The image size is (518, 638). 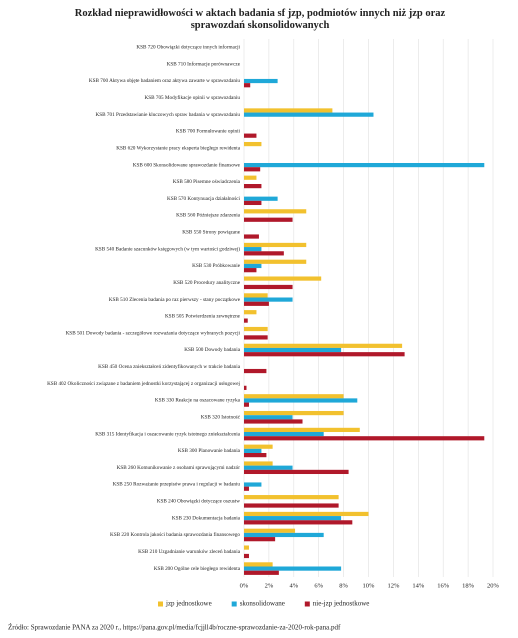 I want to click on y-tick-label: KSB 710 Informacje porównawcze, so click(x=204, y=63).